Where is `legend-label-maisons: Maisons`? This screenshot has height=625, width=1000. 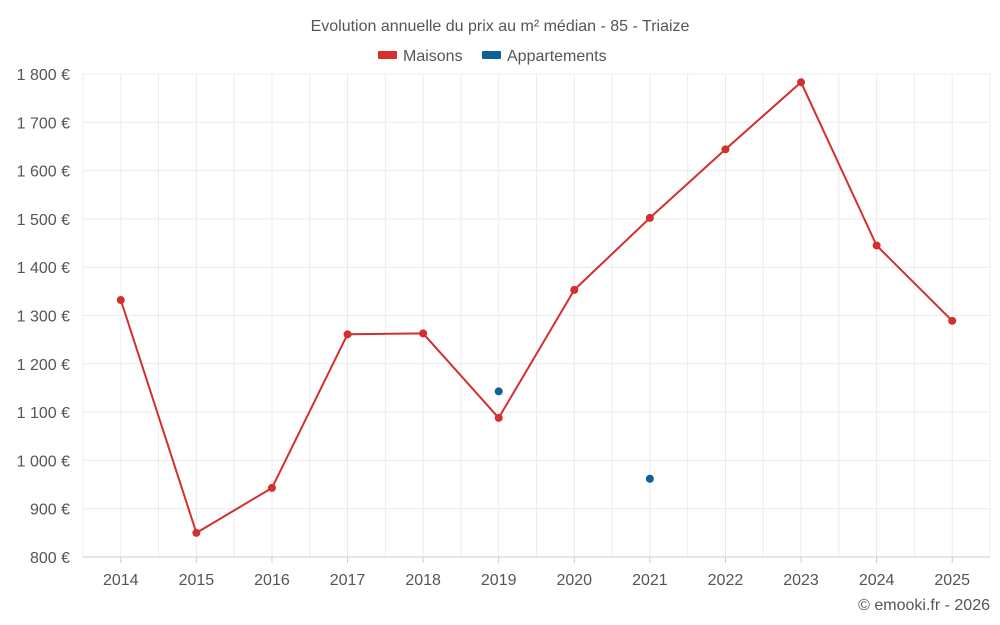
legend-label-maisons: Maisons is located at coordinates (433, 56).